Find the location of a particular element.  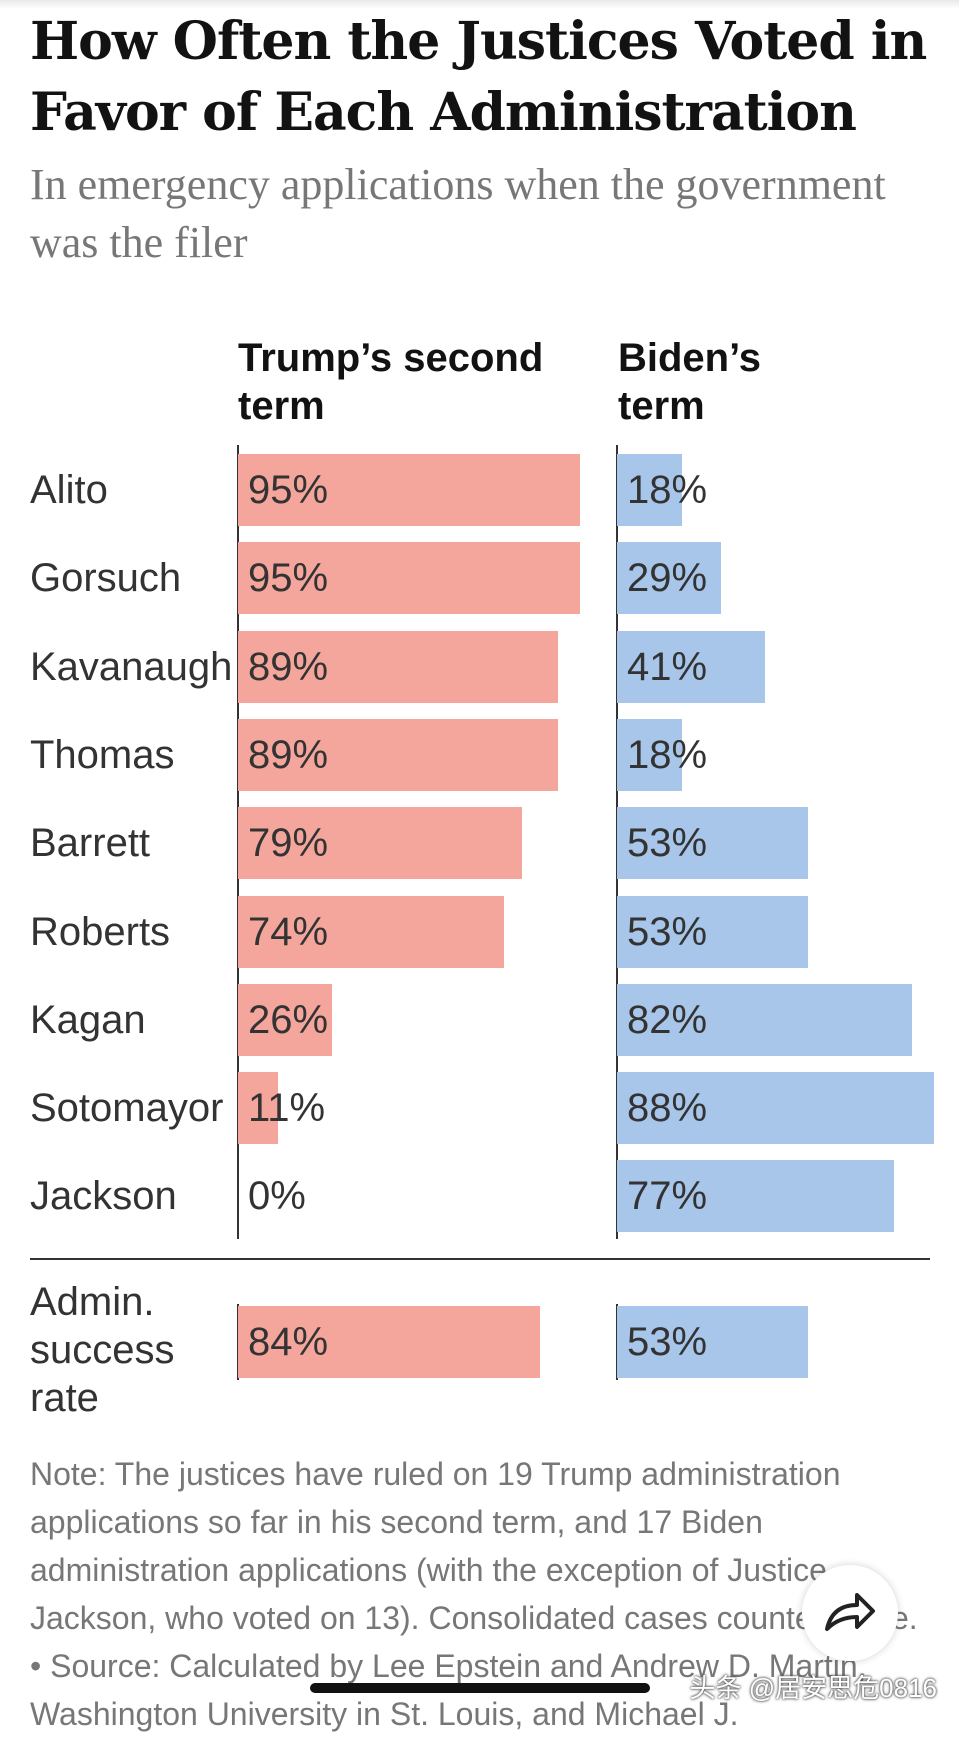

row-label-thomas: Thomas is located at coordinates (102, 754).